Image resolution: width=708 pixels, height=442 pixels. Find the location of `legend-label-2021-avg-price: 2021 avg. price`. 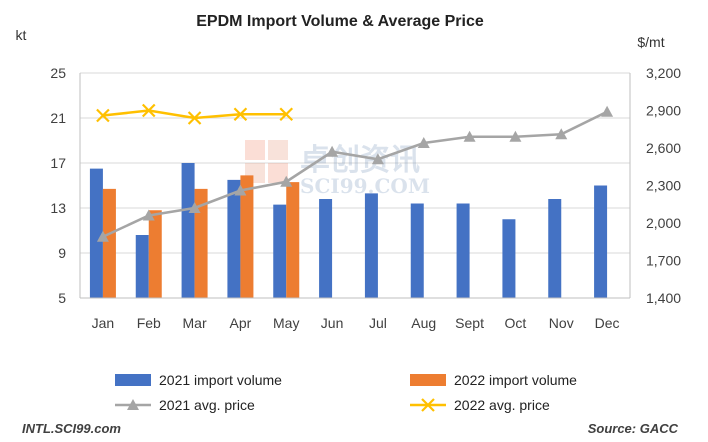

legend-label-2021-avg-price: 2021 avg. price is located at coordinates (207, 405).